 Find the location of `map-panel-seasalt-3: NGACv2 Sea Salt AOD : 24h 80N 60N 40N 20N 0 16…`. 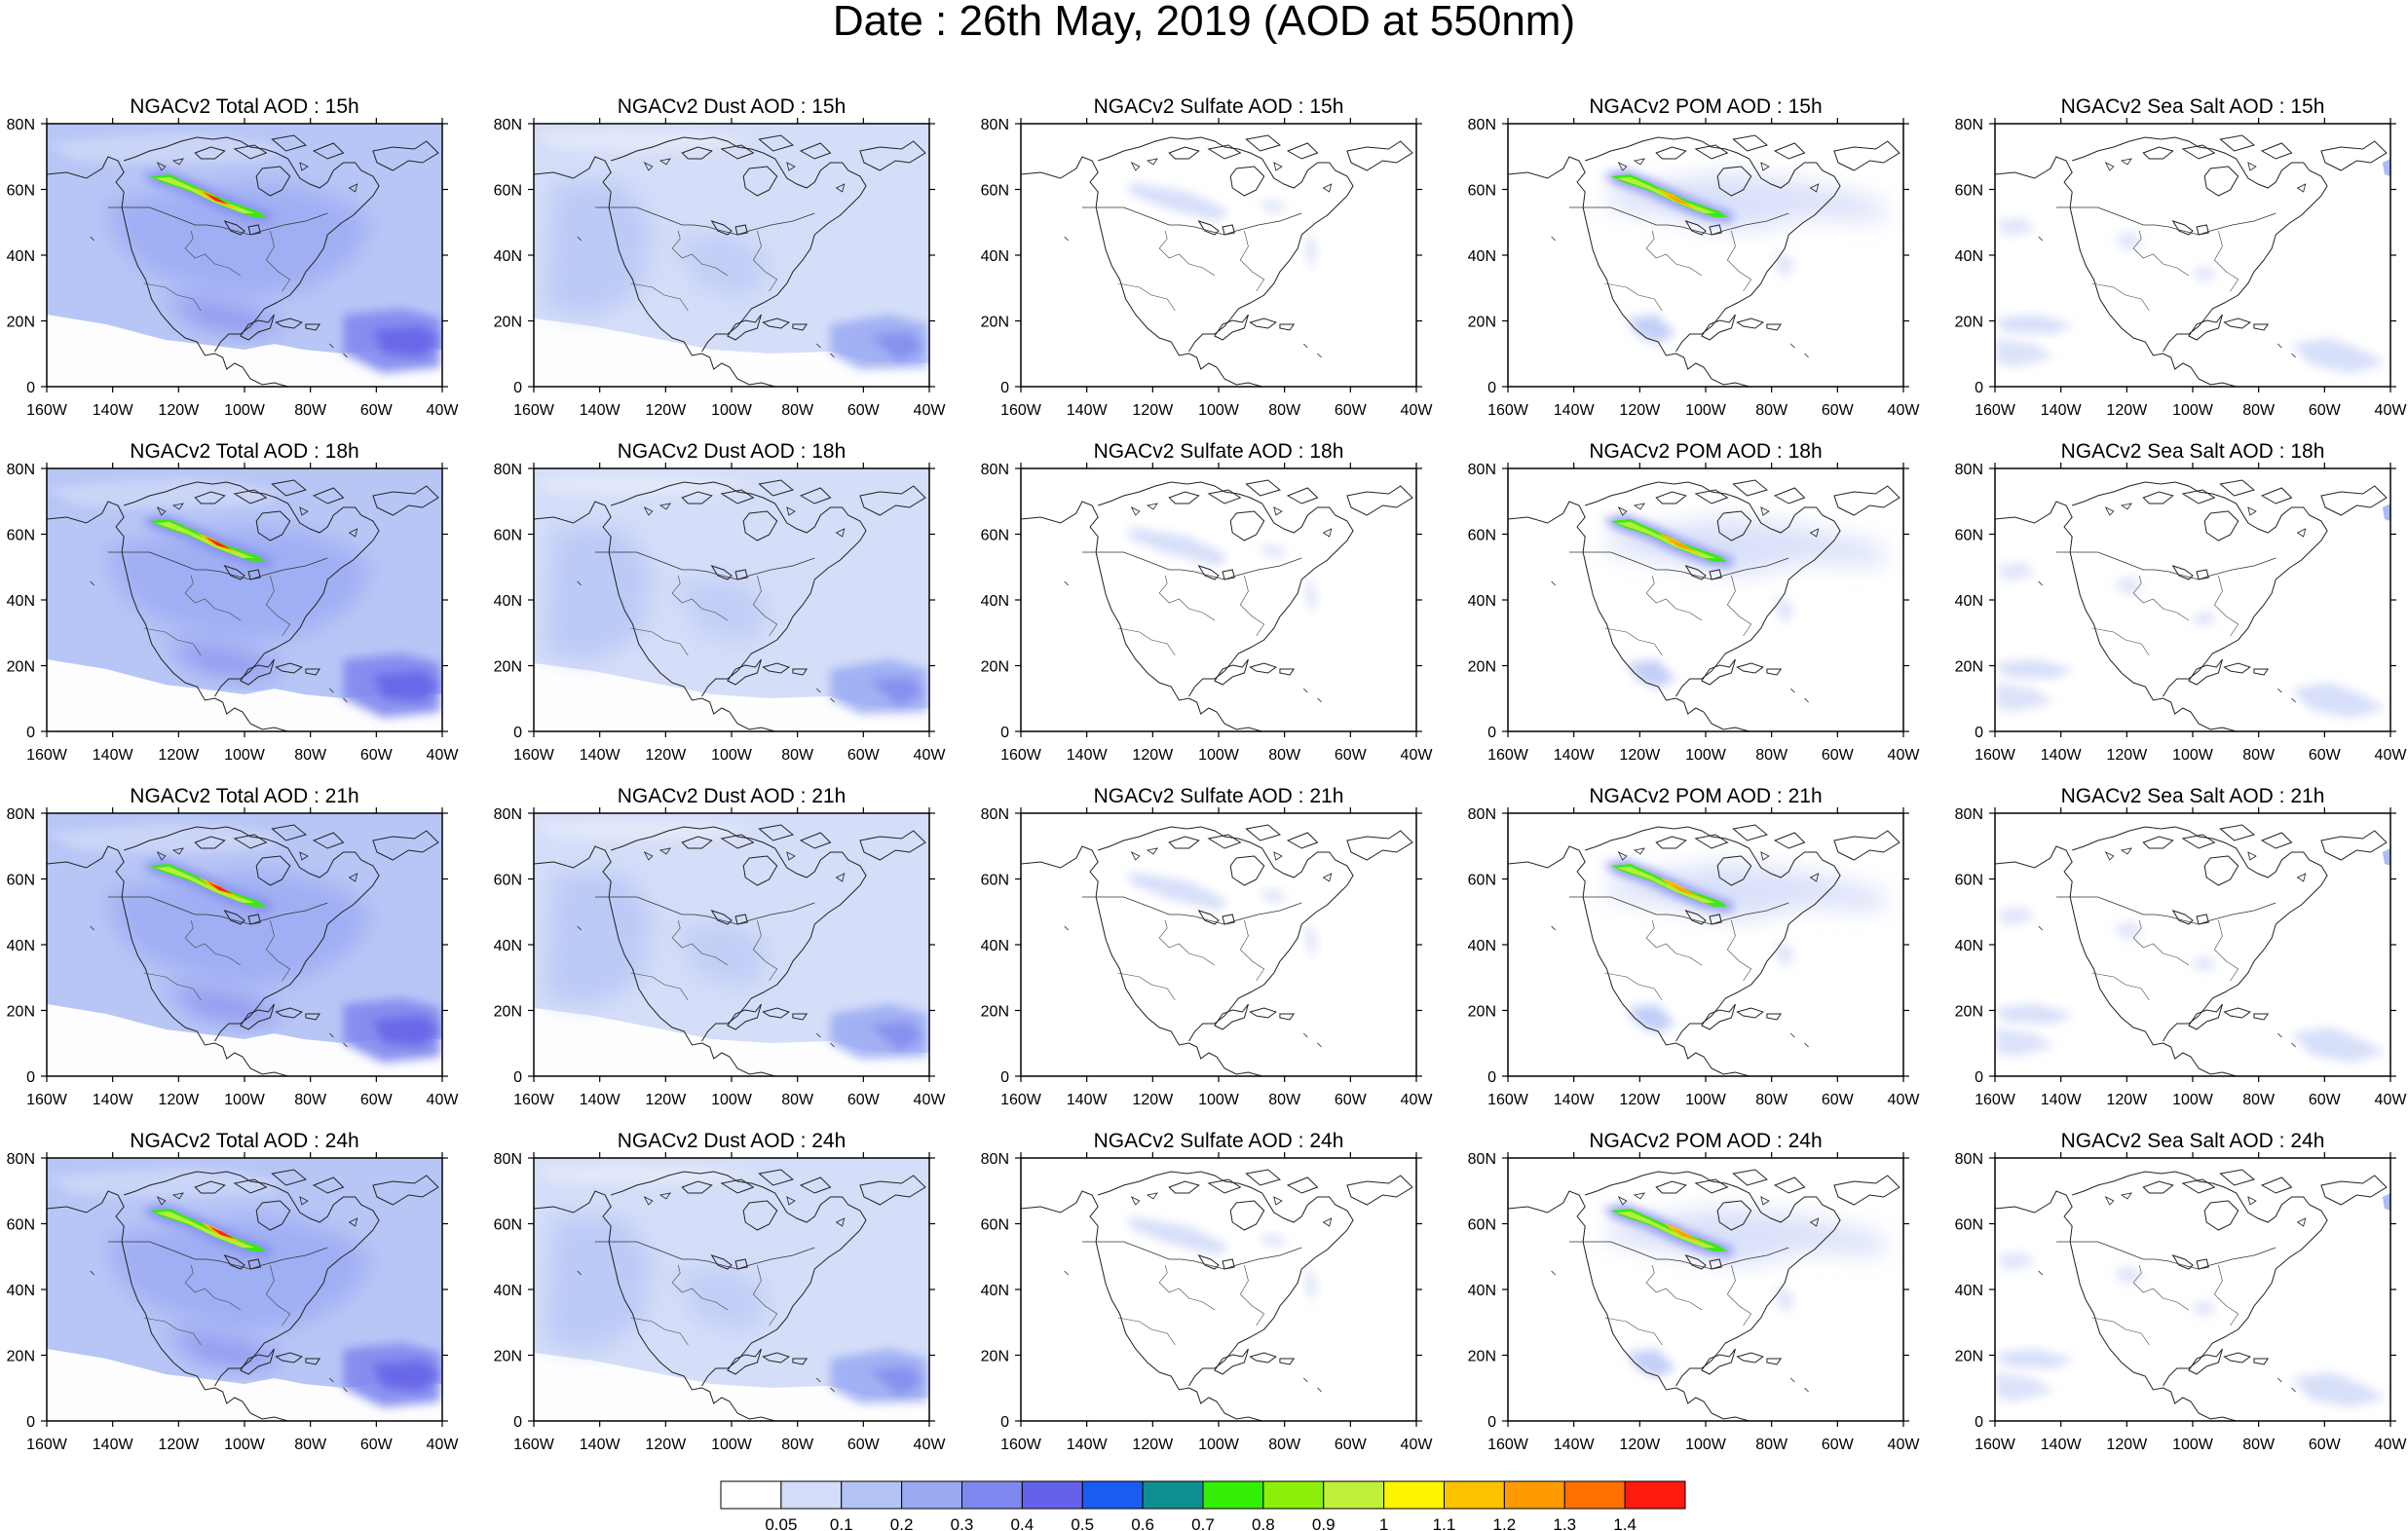

map-panel-seasalt-3: NGACv2 Sea Salt AOD : 24h 80N 60N 40N 20N 0 16… is located at coordinates (2181, 1291).